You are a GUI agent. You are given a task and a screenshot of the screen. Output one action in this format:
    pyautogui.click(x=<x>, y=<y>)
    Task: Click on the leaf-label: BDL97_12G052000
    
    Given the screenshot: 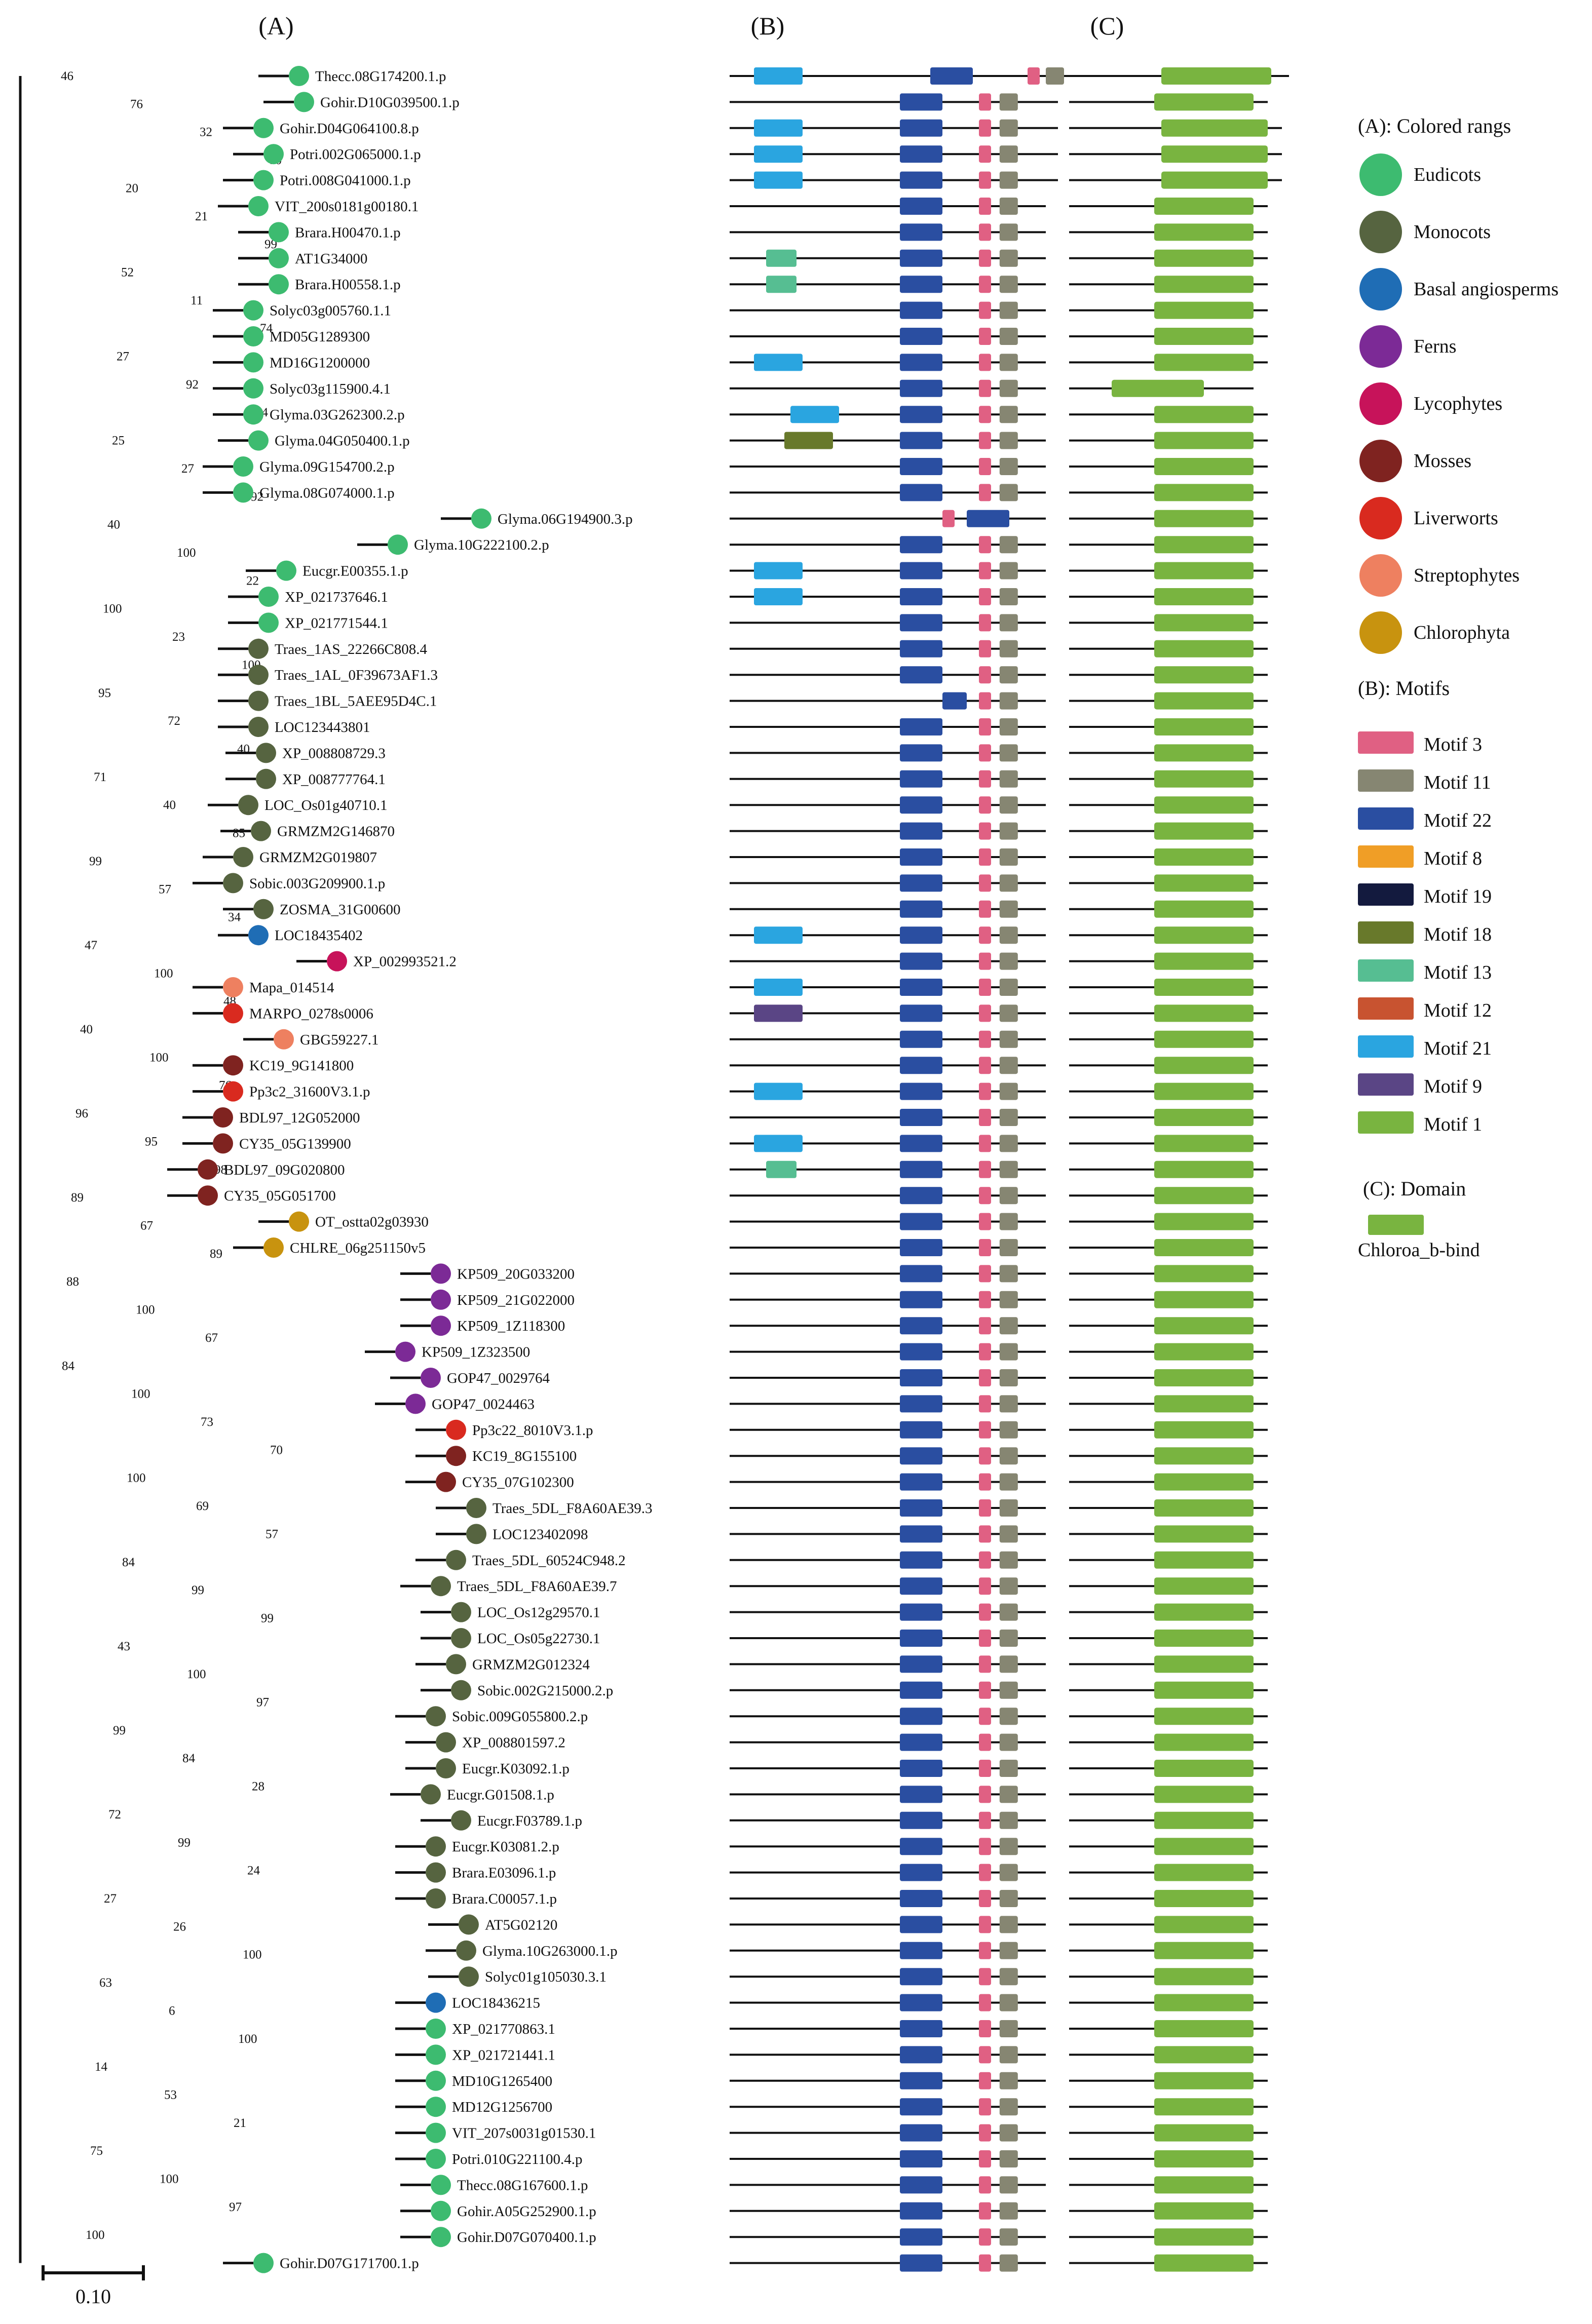 What is the action you would take?
    pyautogui.click(x=300, y=1118)
    